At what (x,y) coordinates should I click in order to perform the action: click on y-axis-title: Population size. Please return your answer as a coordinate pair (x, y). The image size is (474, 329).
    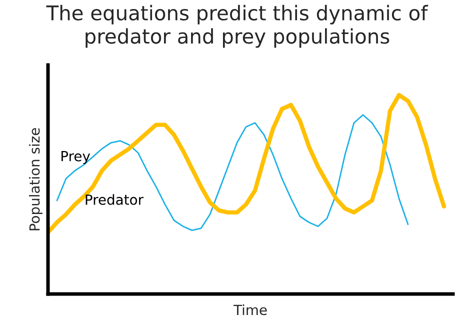
    Looking at the image, I should click on (35, 179).